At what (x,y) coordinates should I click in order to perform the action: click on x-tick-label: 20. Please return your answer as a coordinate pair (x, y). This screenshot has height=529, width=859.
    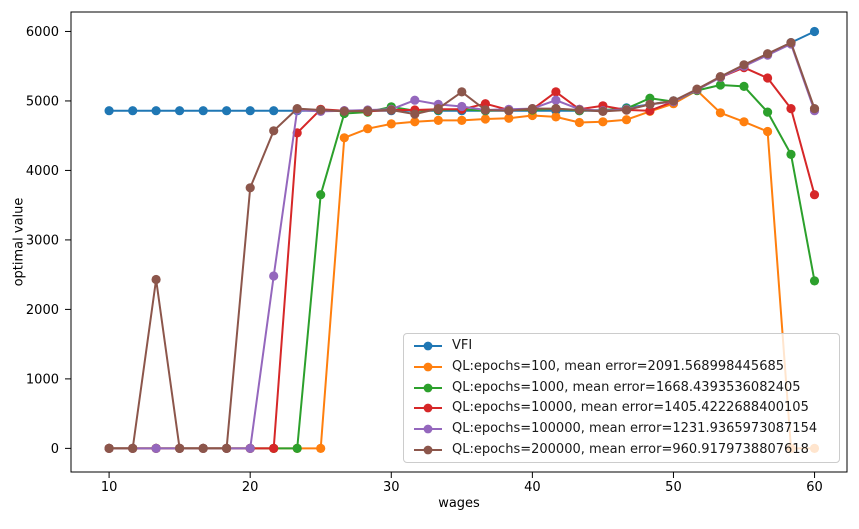
    Looking at the image, I should click on (250, 487).